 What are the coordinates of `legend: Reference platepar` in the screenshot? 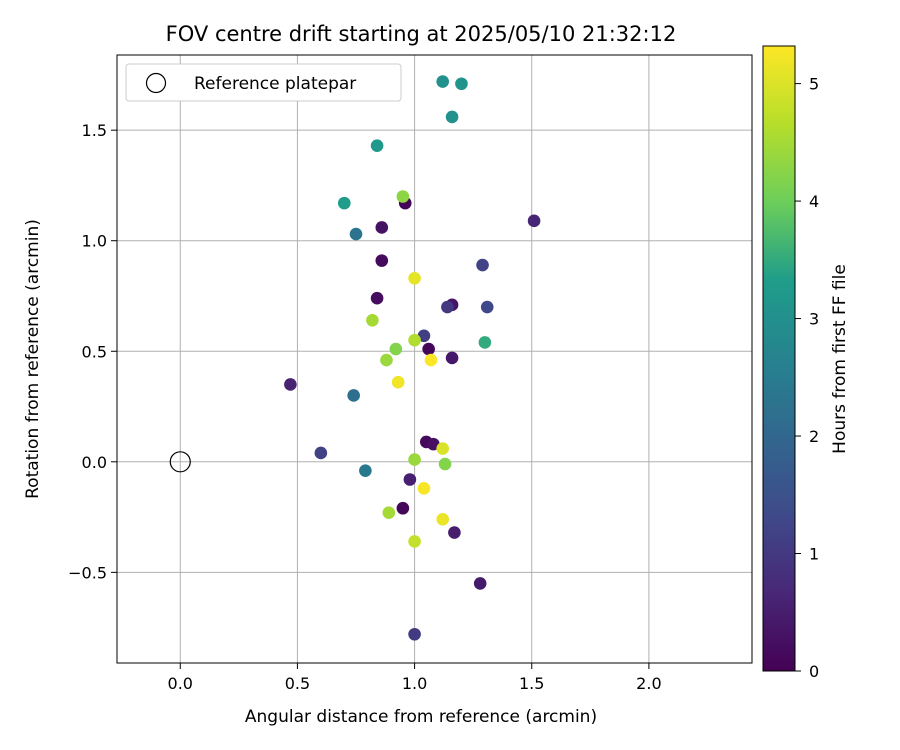 It's located at (263, 82).